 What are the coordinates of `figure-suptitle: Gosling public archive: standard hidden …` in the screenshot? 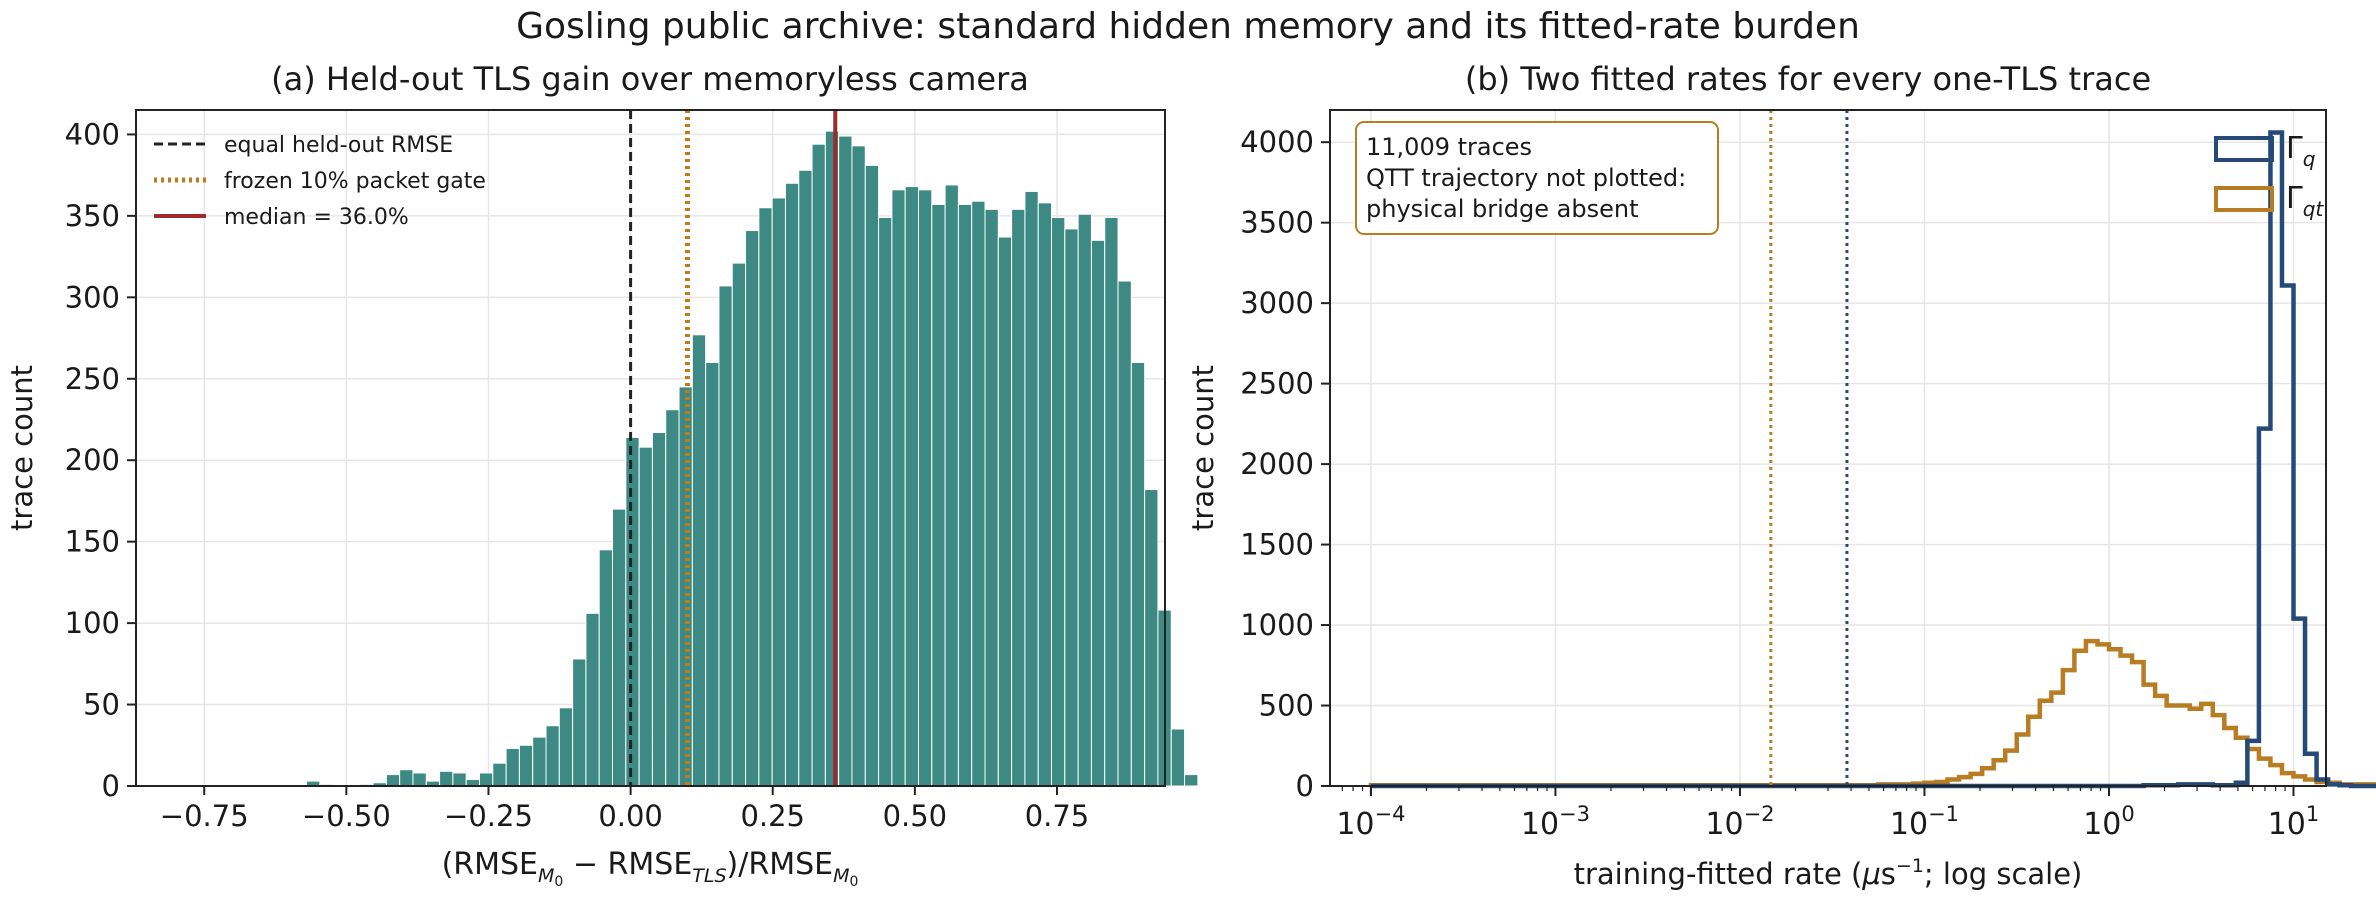 It's located at (1188, 26).